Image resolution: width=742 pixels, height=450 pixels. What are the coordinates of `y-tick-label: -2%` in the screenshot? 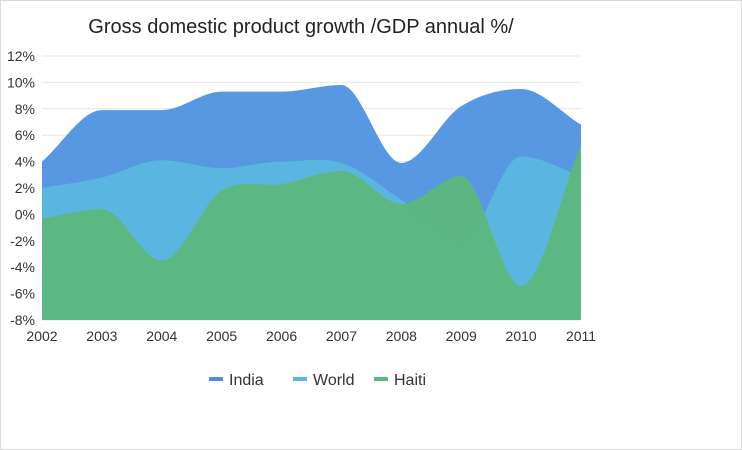 It's located at (22, 241).